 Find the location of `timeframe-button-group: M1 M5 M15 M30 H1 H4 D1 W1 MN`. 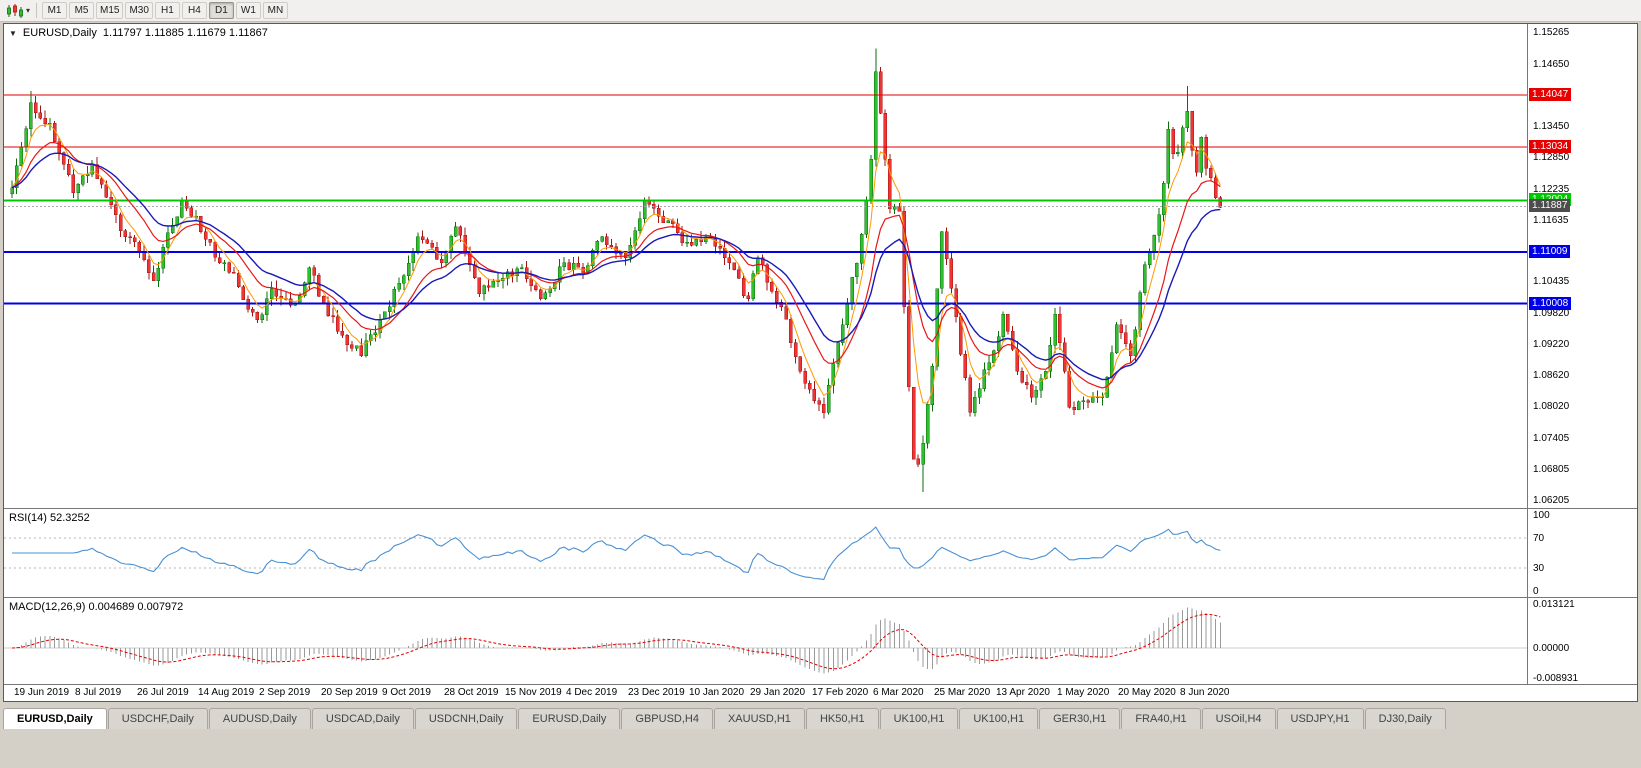

timeframe-button-group: M1 M5 M15 M30 H1 H4 D1 W1 MN is located at coordinates (166, 10).